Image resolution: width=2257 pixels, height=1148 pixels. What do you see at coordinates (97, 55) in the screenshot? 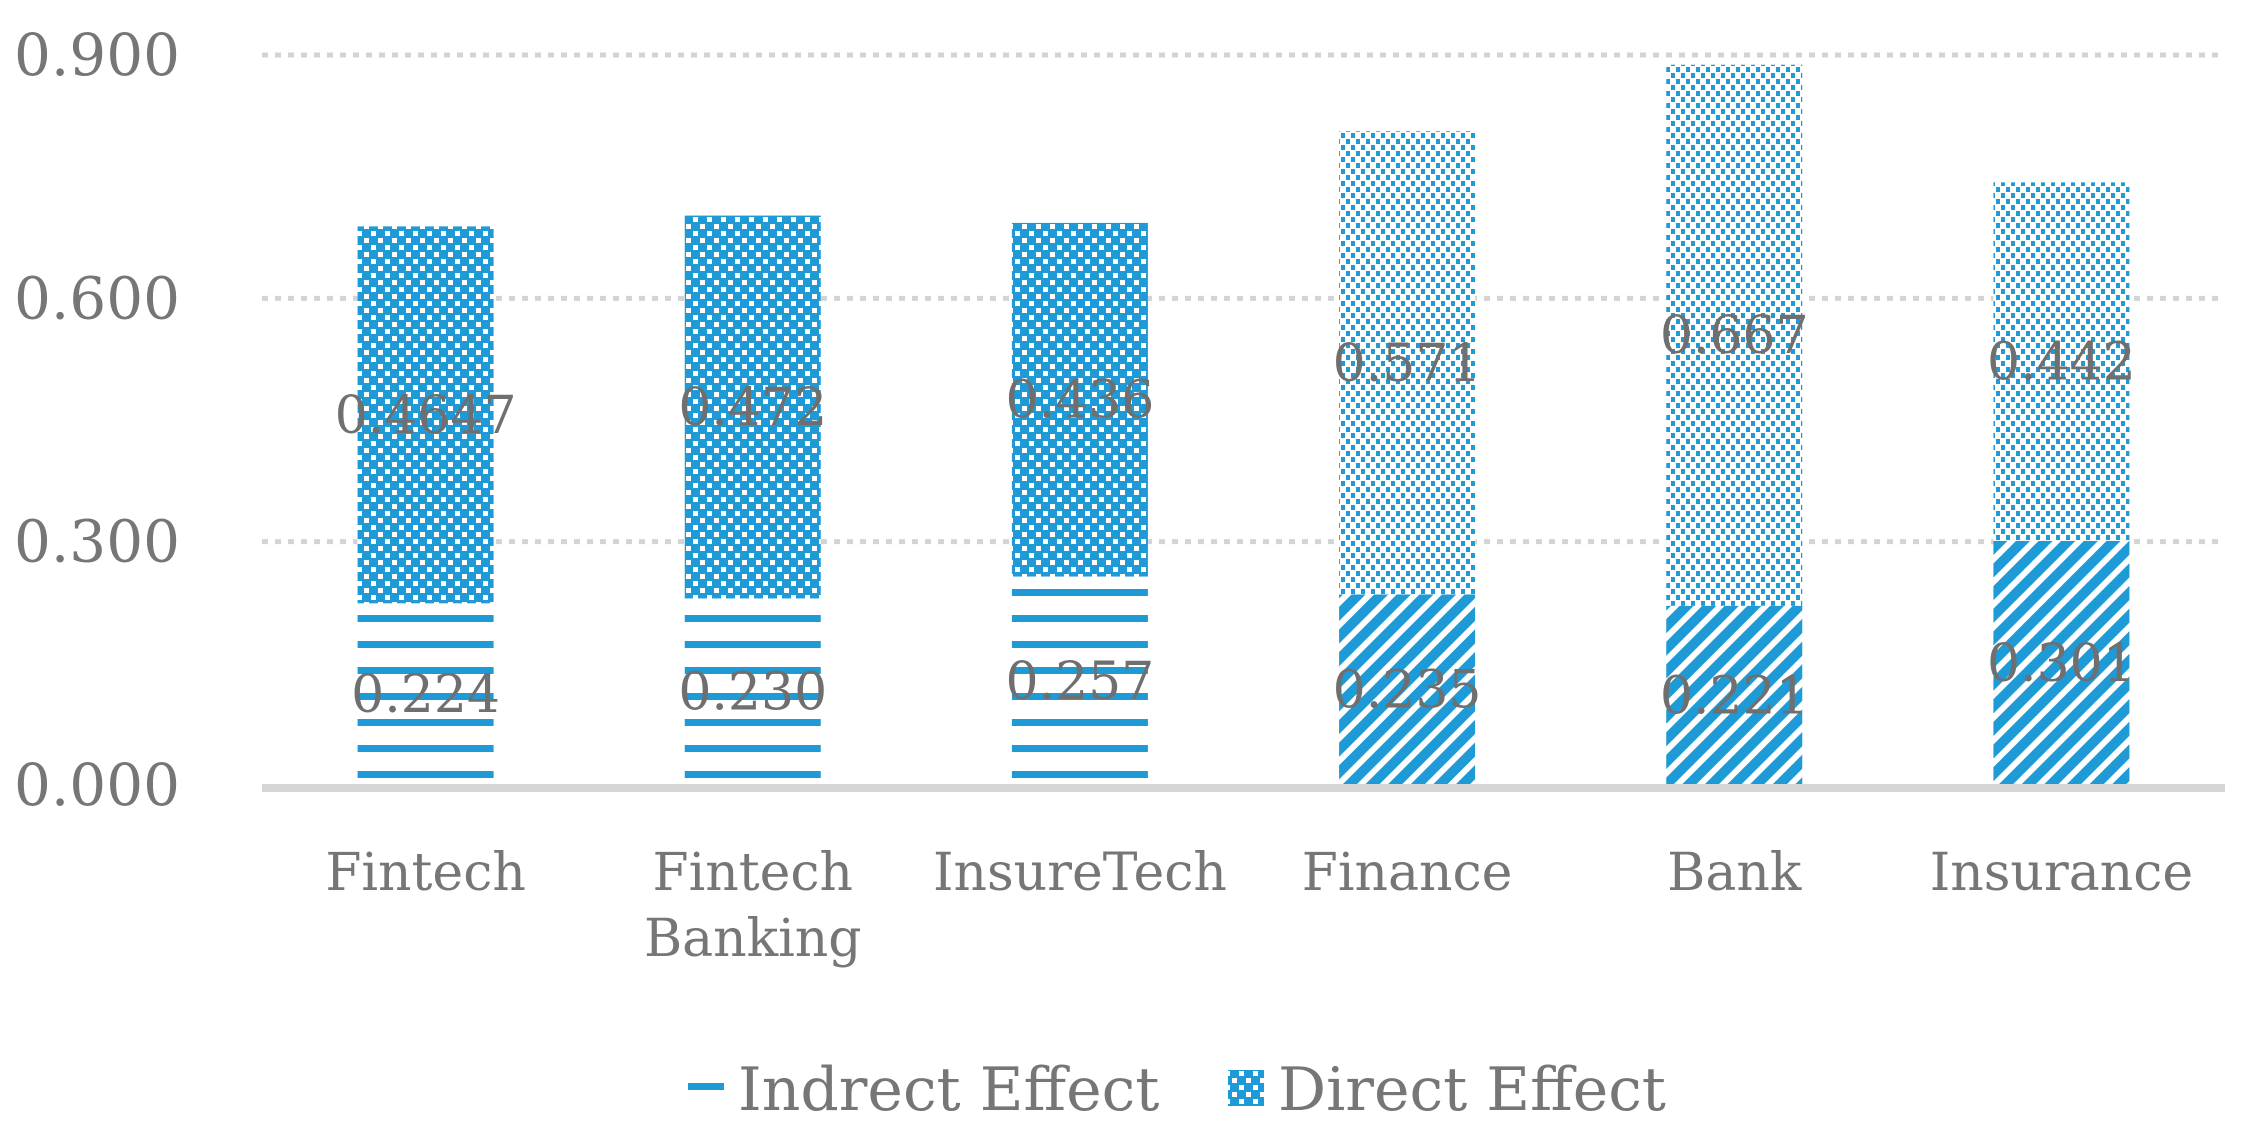
I see `y-tick-label: 0.900` at bounding box center [97, 55].